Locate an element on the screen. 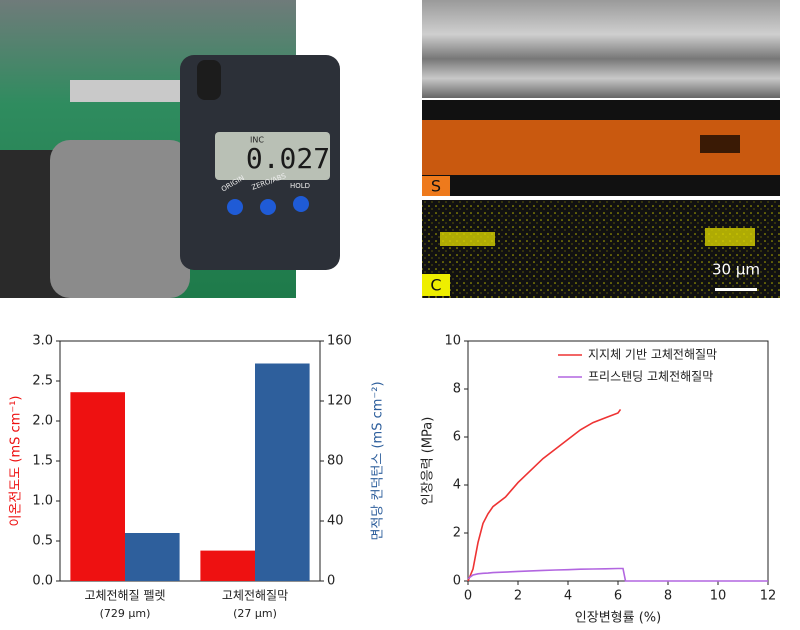 The width and height of the screenshot is (800, 630). y2-tick-label: 120 is located at coordinates (339, 401).